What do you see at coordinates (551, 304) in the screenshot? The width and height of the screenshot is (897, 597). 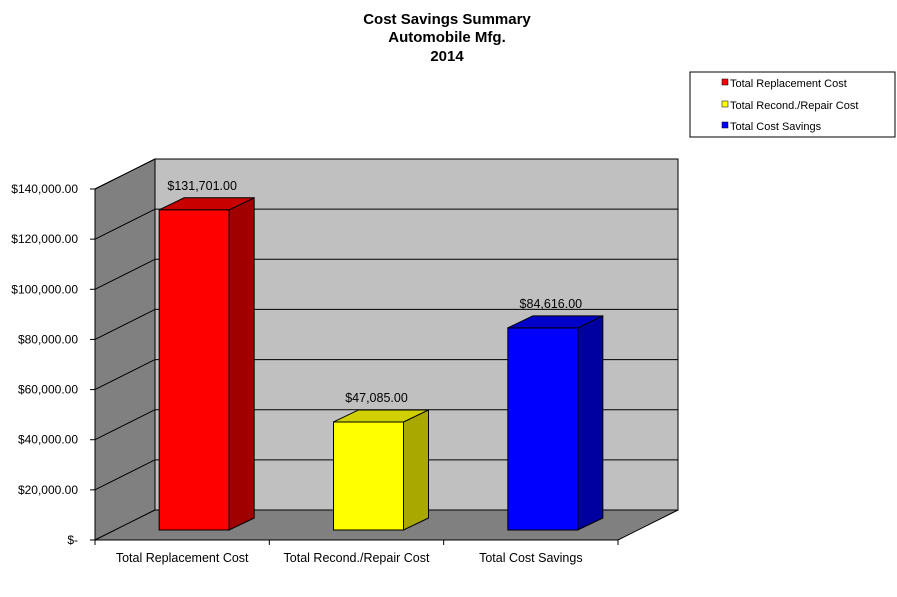 I see `data-label: $84,616.00` at bounding box center [551, 304].